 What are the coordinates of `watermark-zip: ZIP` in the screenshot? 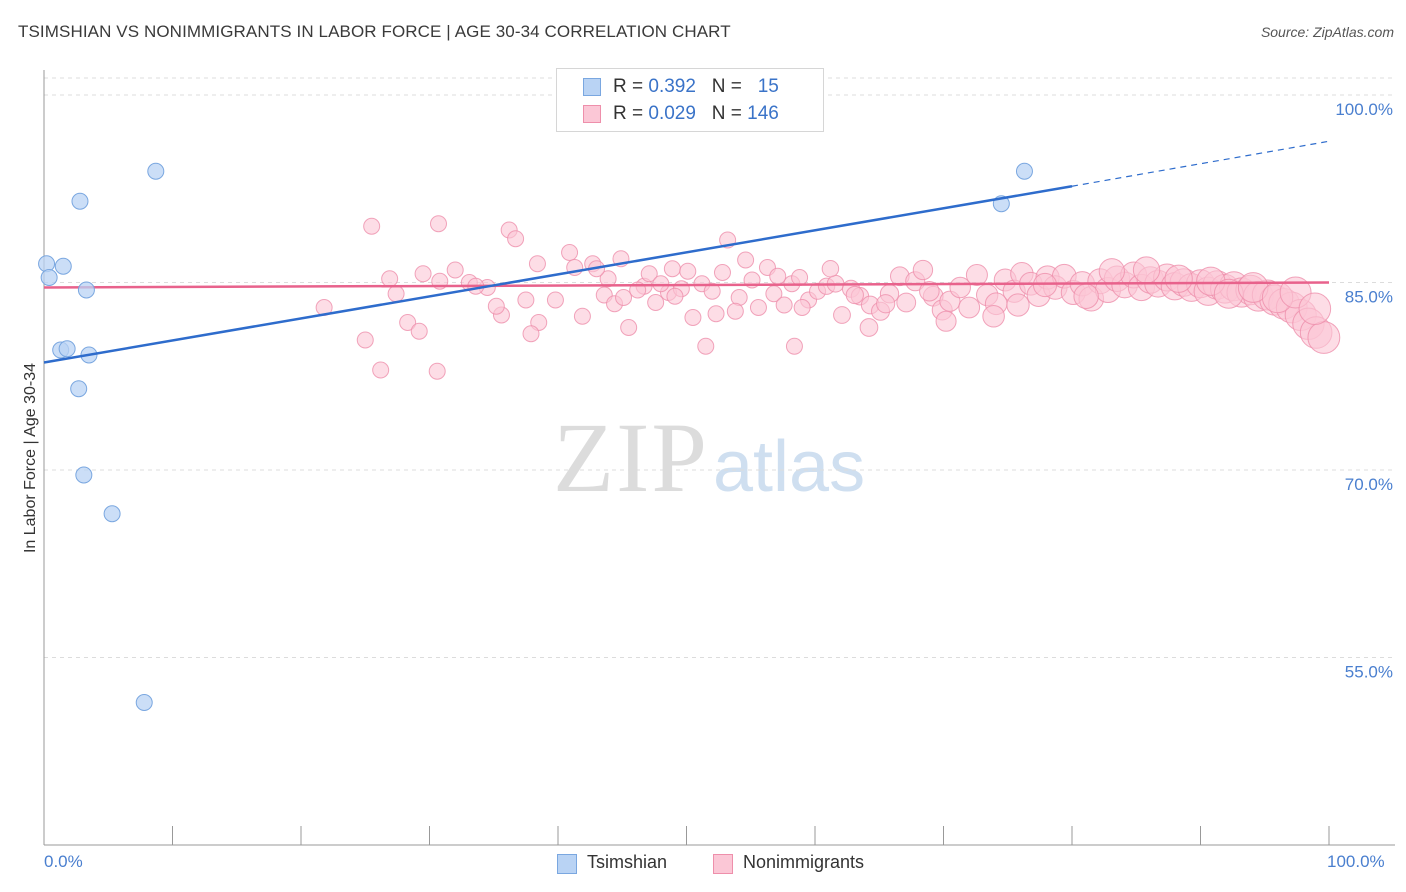 It's located at (631, 457).